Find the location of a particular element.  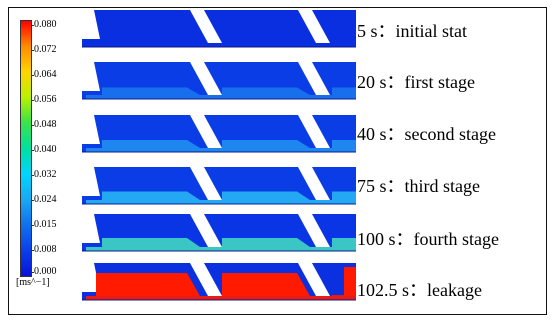

flow-panel-leakage is located at coordinates (219, 282).